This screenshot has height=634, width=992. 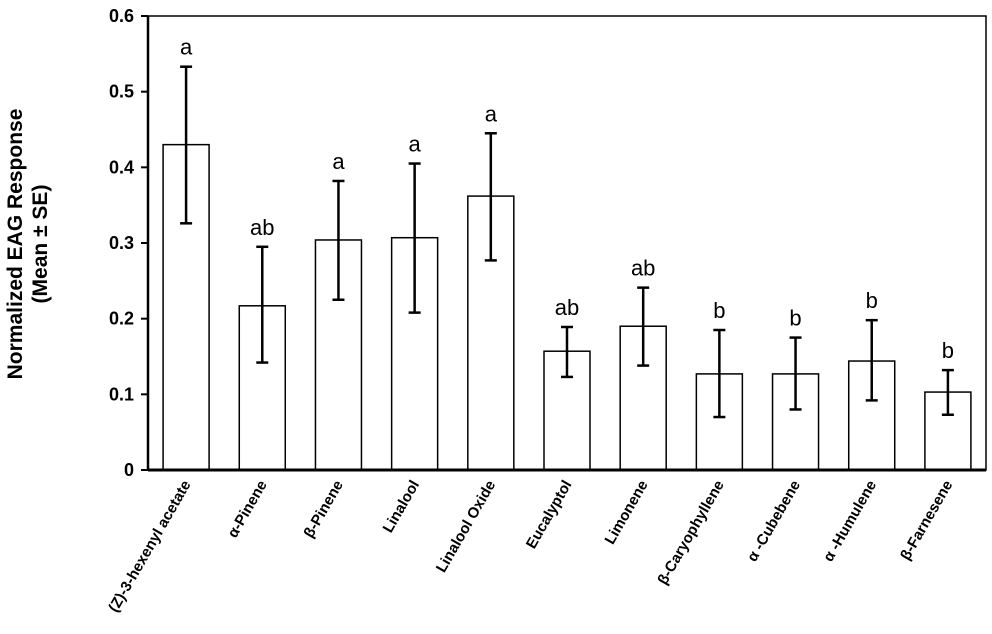 What do you see at coordinates (850, 521) in the screenshot?
I see `x-tick-label: α -Humulene` at bounding box center [850, 521].